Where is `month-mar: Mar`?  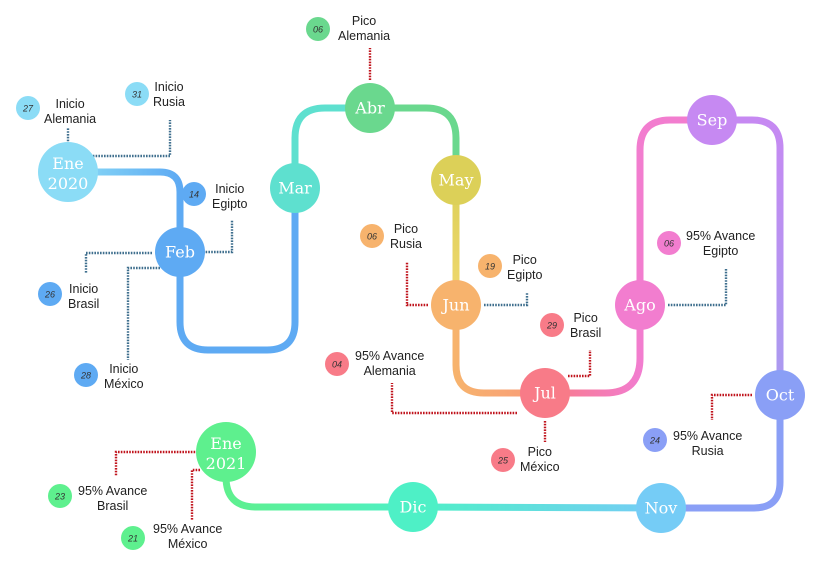
month-mar: Mar is located at coordinates (295, 188).